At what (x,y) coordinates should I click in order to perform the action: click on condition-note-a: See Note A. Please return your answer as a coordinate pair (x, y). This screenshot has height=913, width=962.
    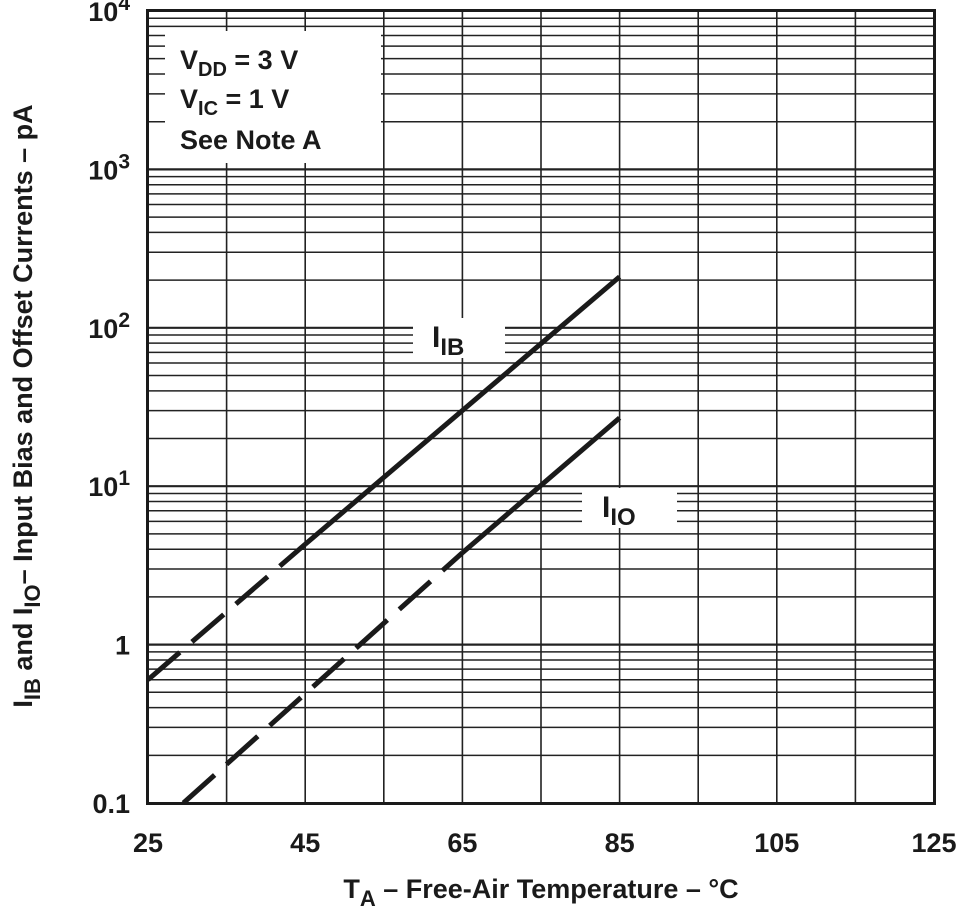
    Looking at the image, I should click on (251, 140).